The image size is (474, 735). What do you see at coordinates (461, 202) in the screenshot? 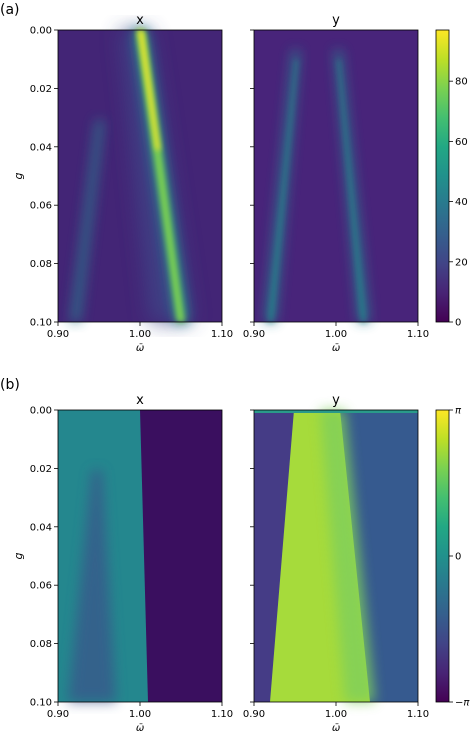
I see `colorbar-tick-label: 40` at bounding box center [461, 202].